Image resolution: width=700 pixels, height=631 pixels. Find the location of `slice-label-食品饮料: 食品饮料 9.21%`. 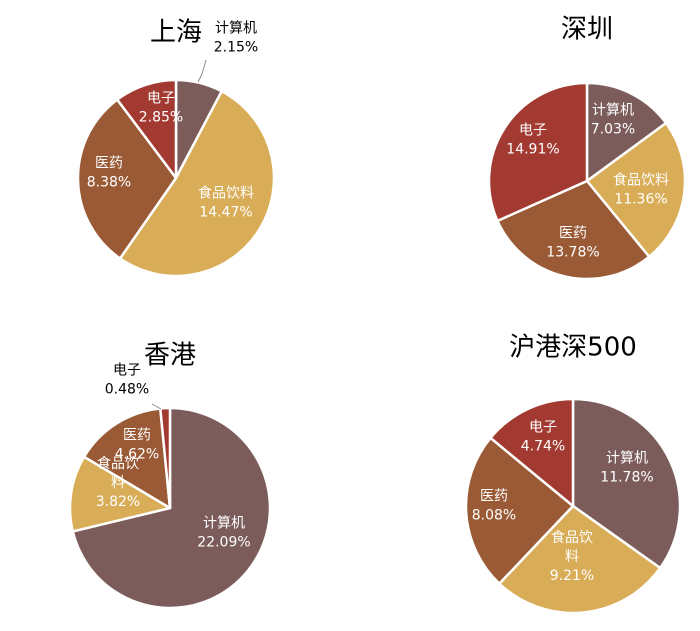

slice-label-食品饮料: 食品饮料 9.21% is located at coordinates (572, 556).